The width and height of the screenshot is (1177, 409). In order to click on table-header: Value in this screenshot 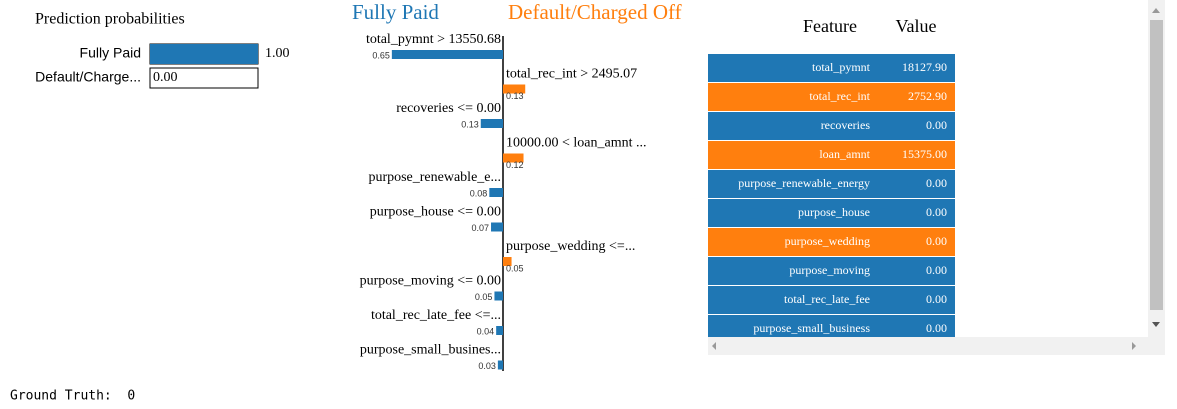, I will do `click(916, 26)`.